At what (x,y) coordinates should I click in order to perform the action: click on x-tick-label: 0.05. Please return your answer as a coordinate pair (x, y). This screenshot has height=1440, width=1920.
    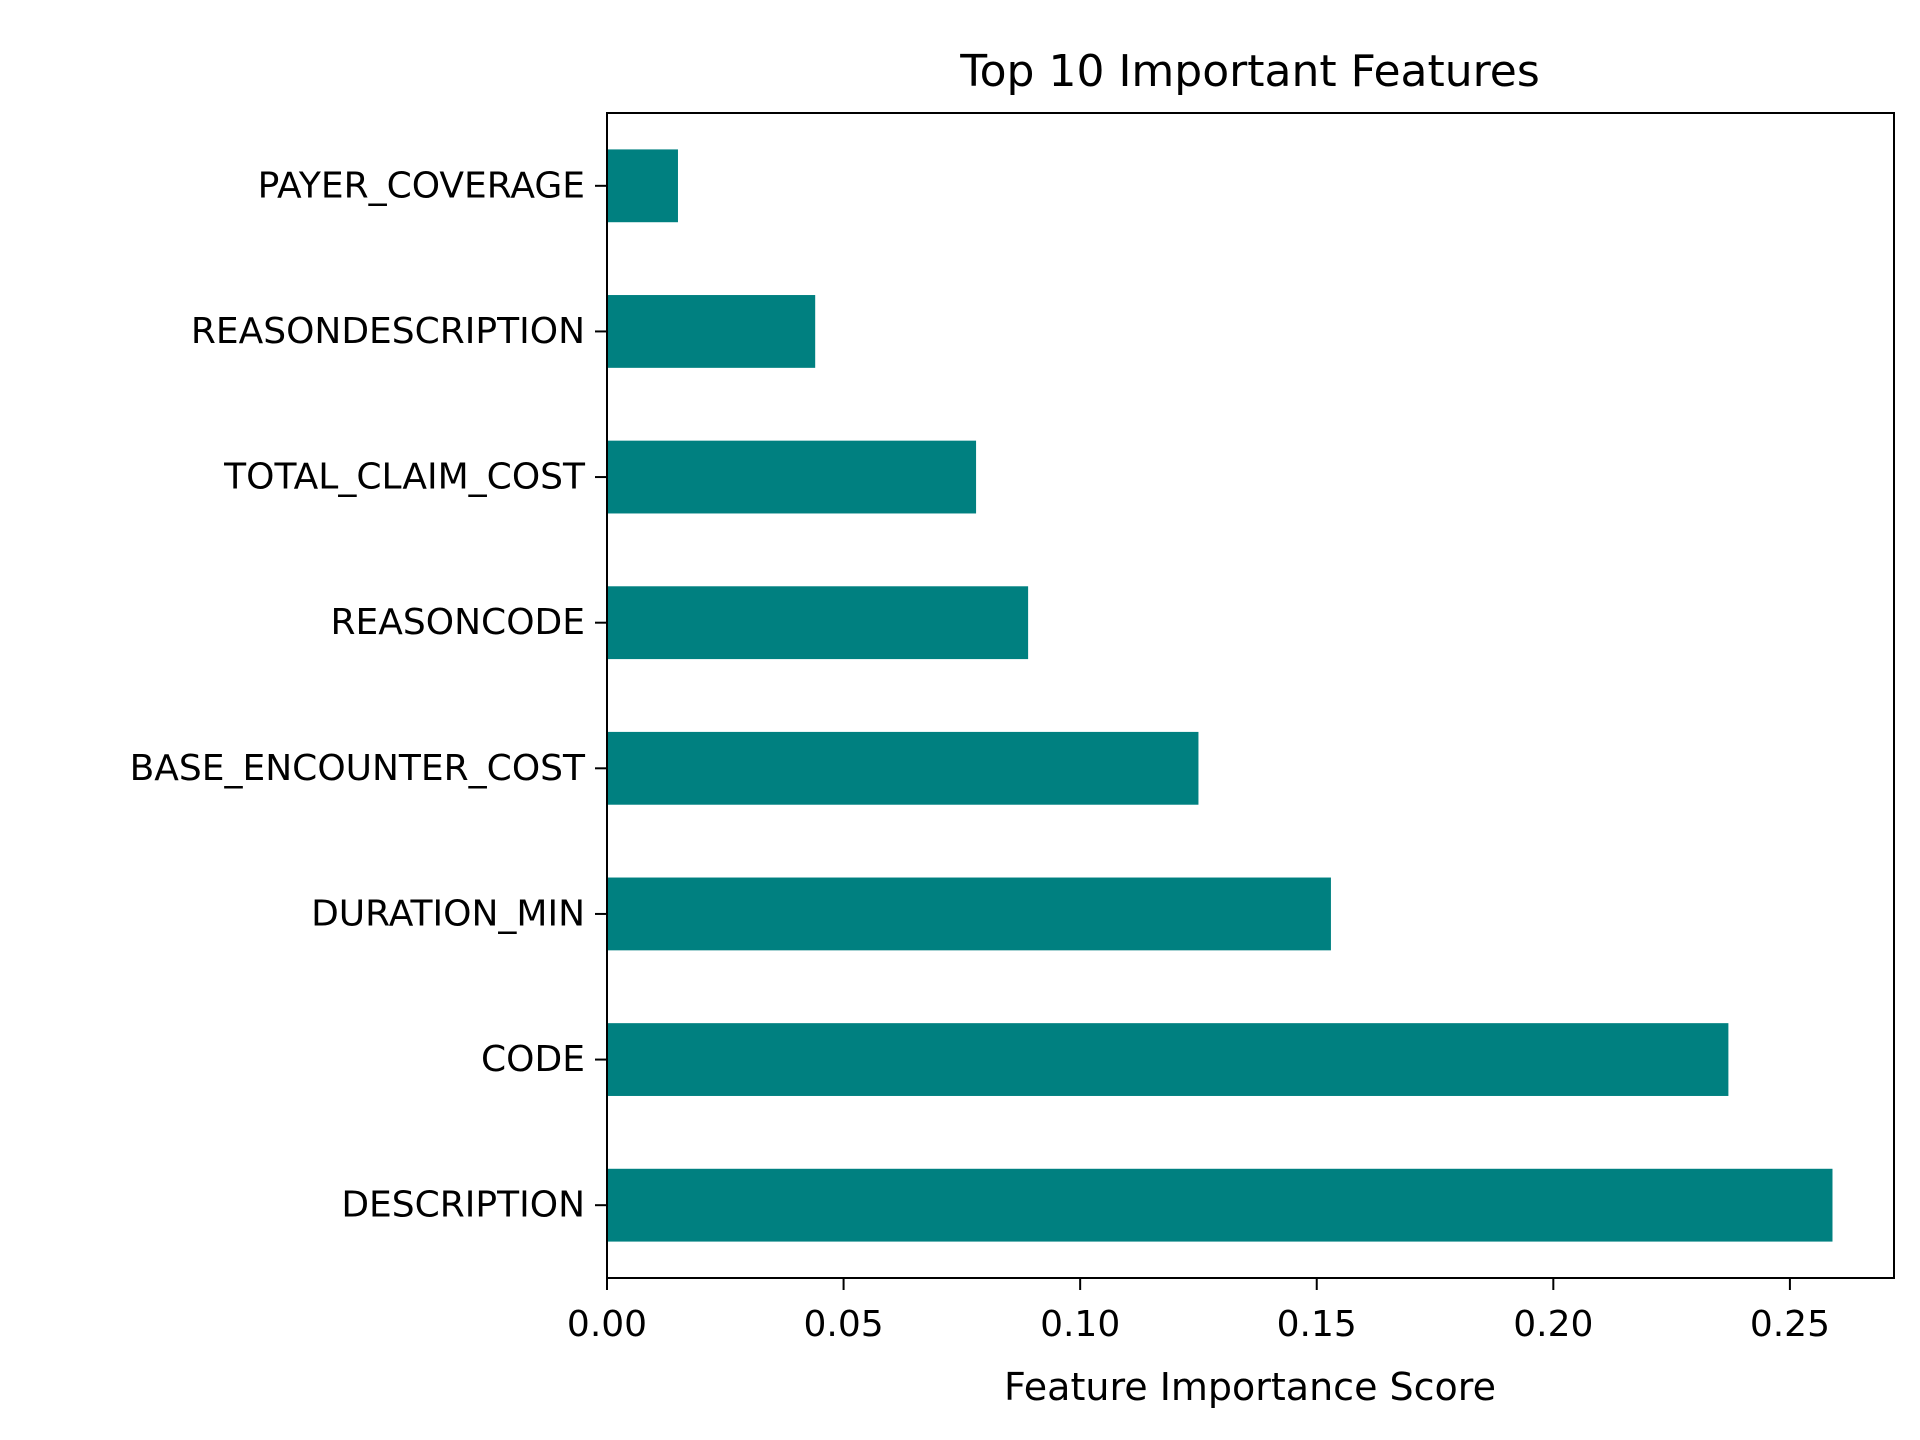
    Looking at the image, I should click on (844, 1324).